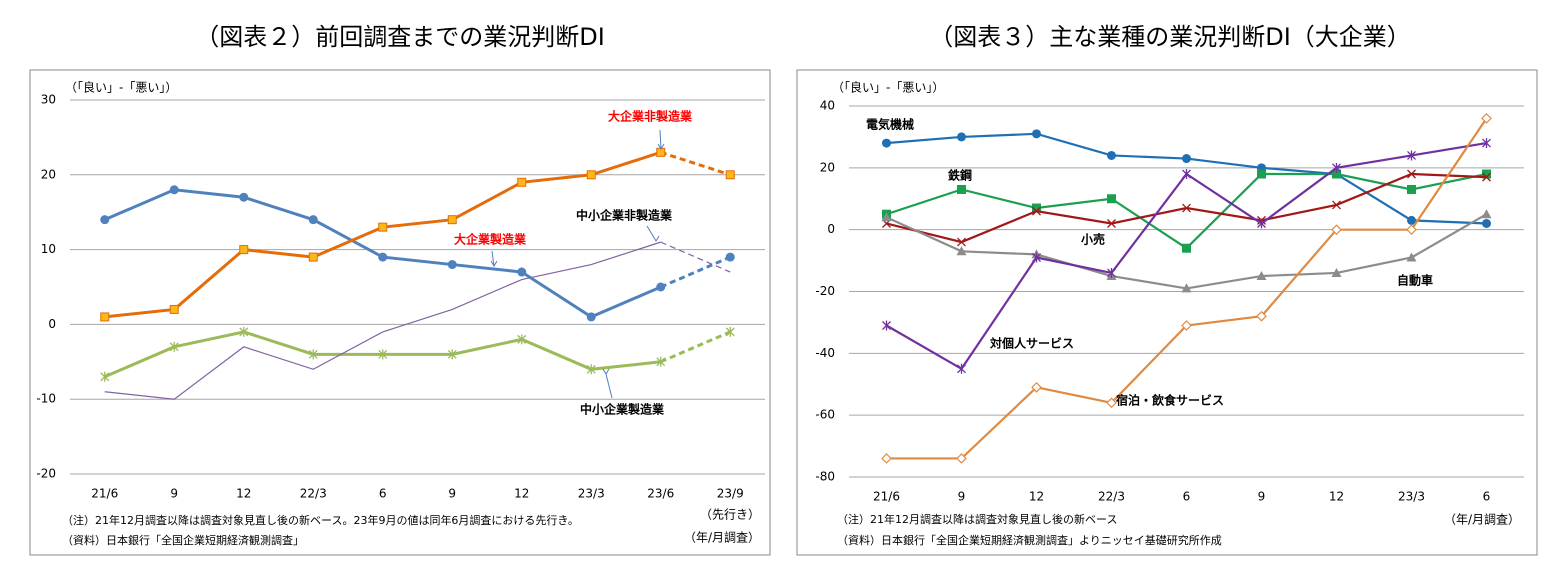 The image size is (1565, 576). Describe the element at coordinates (183, 540) in the screenshot. I see `note: （資料）日本銀行「全国企業短期経済観測調査」` at that location.